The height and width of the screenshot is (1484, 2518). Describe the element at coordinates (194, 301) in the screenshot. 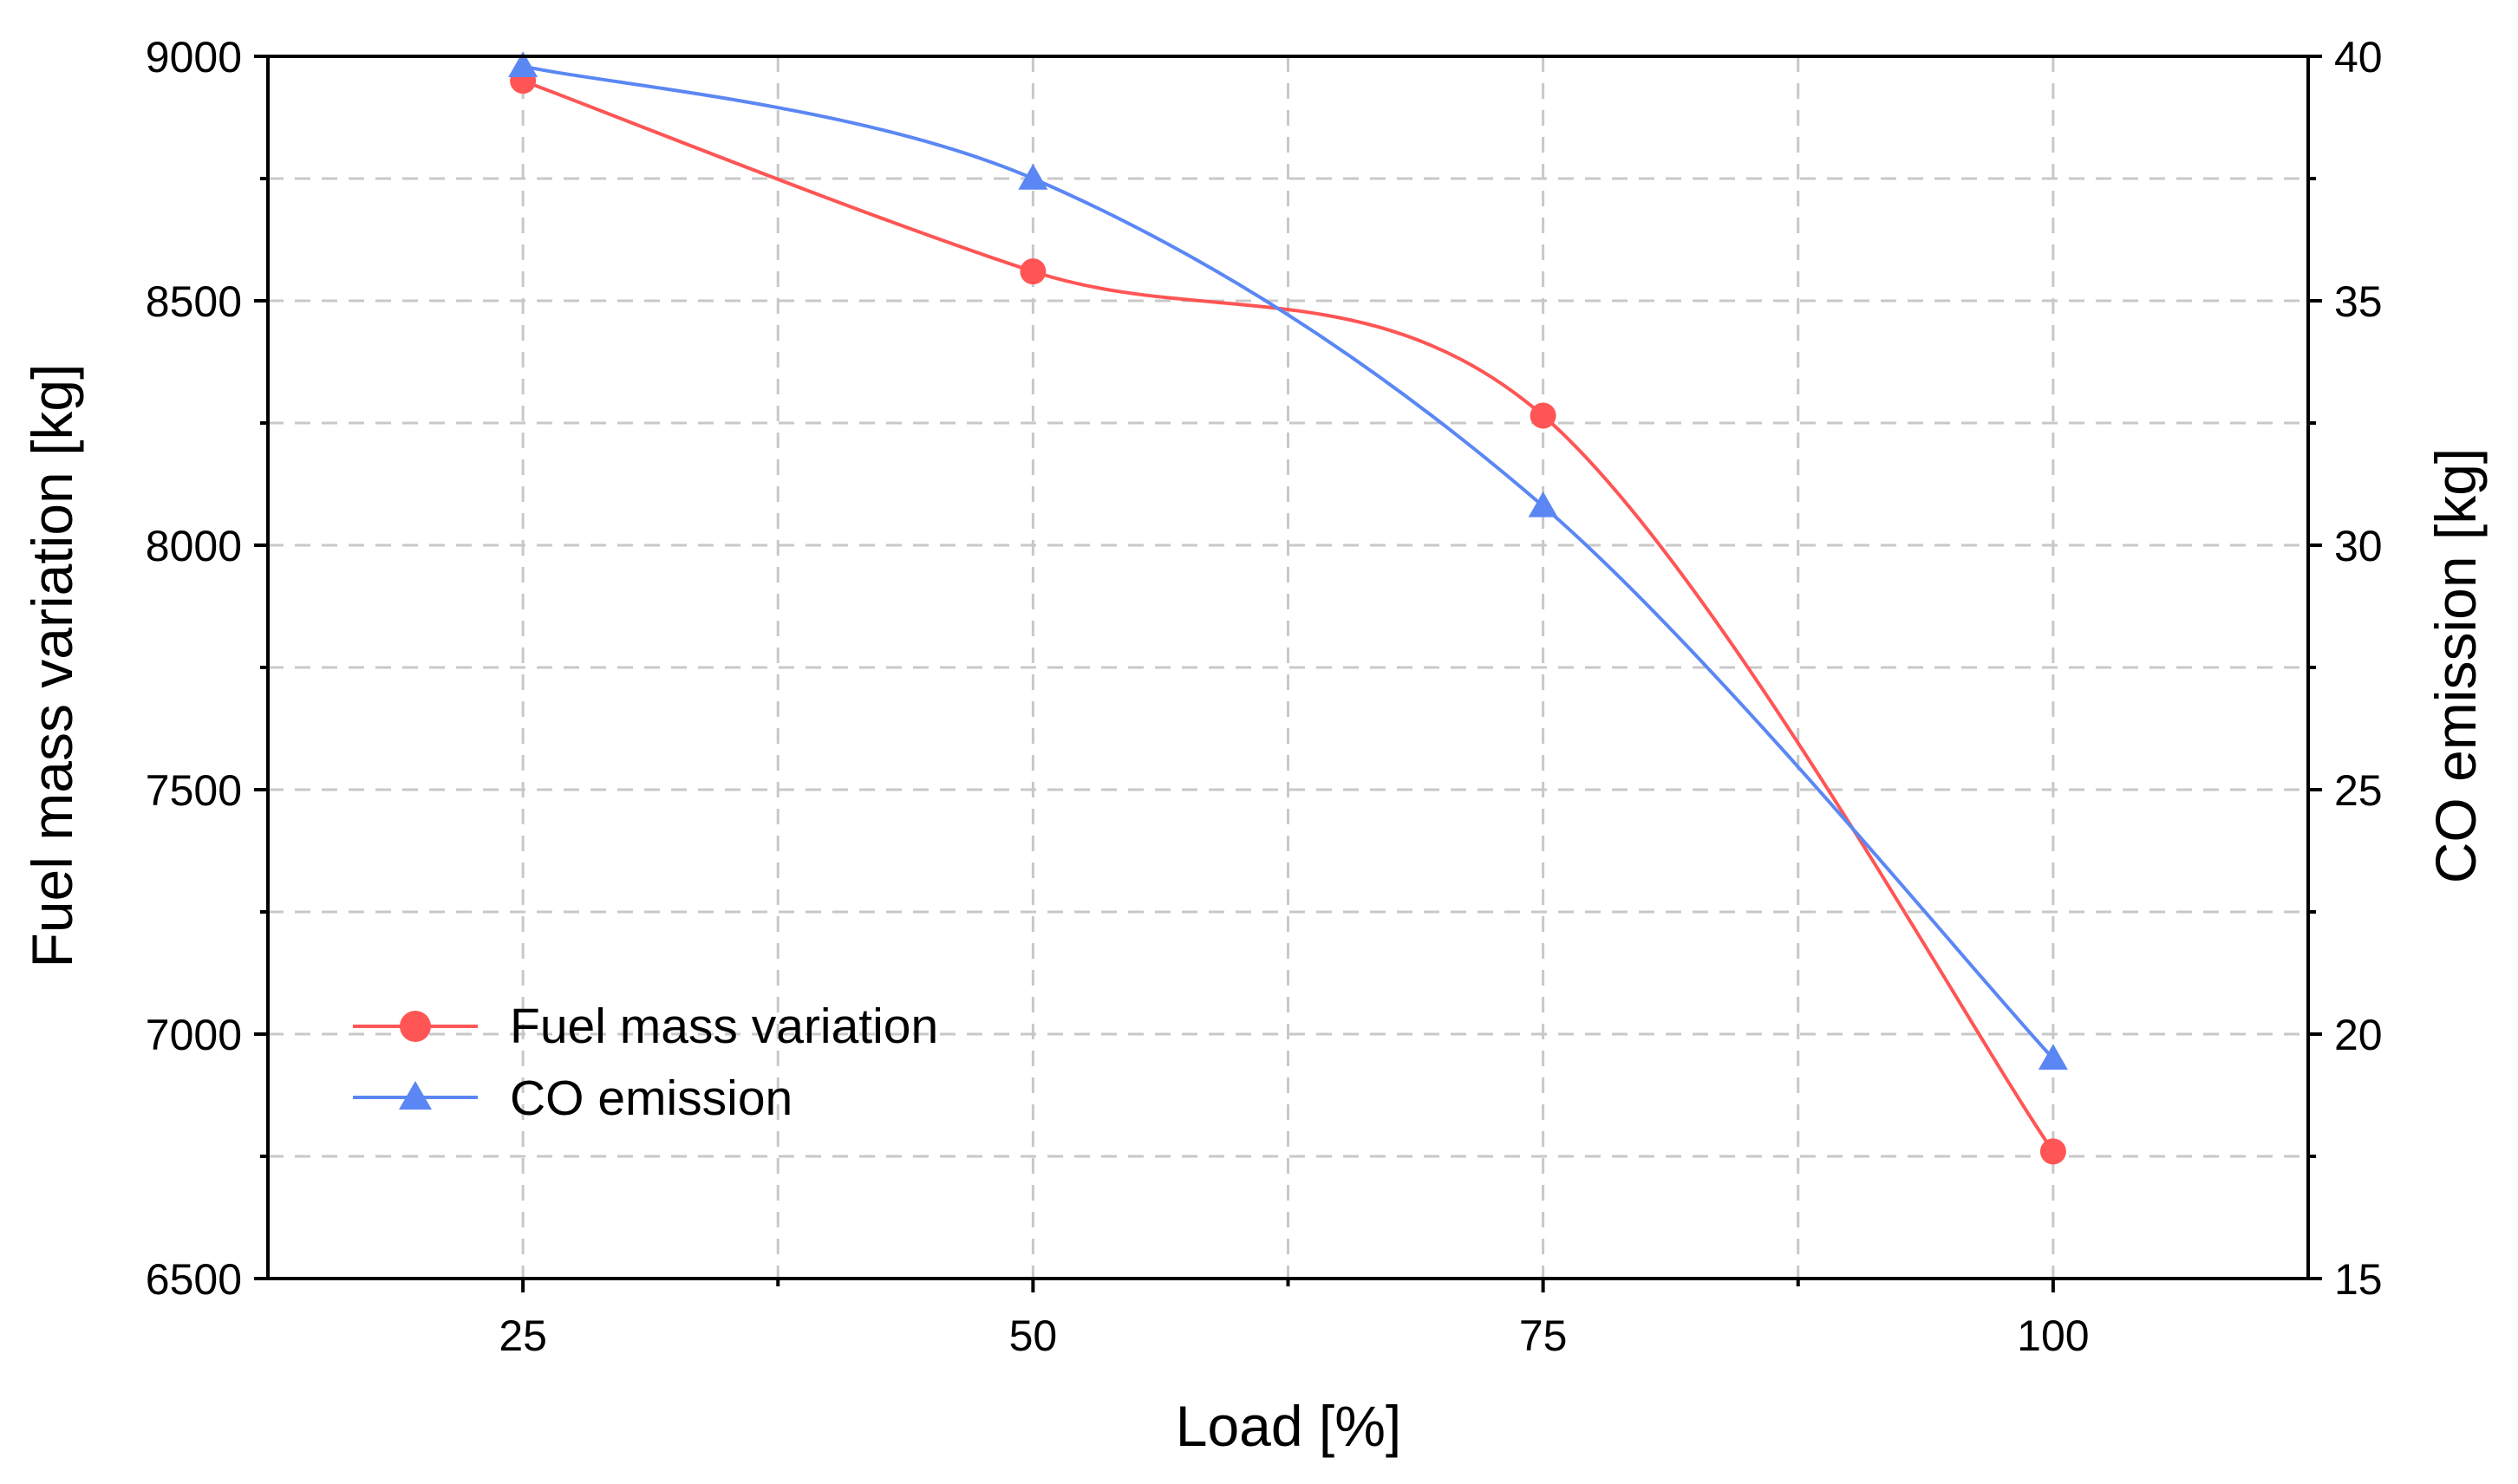

I see `y-left-tick-label: 8500` at that location.